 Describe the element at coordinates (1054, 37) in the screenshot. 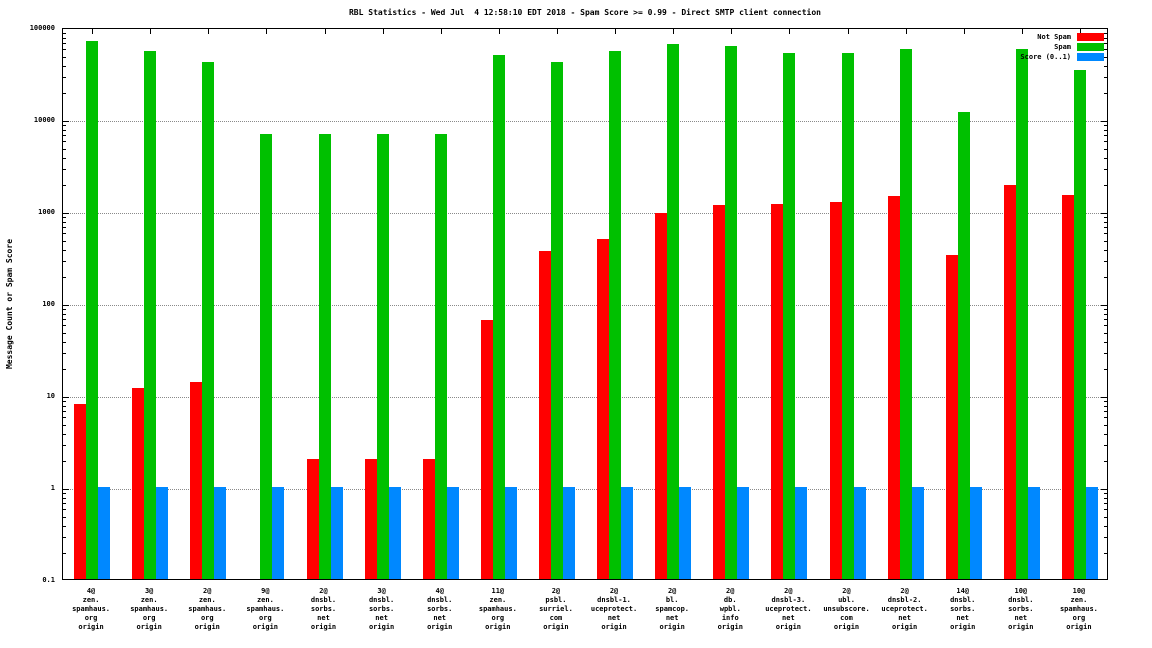

I see `legend-label-not-spam: Not Spam` at that location.